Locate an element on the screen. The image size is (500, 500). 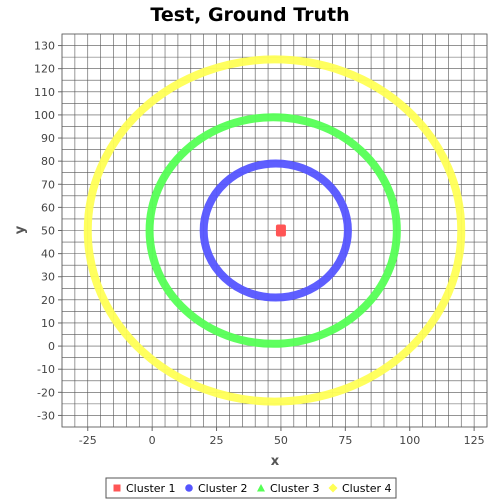
legend-item: Cluster 1 is located at coordinates (144, 488).